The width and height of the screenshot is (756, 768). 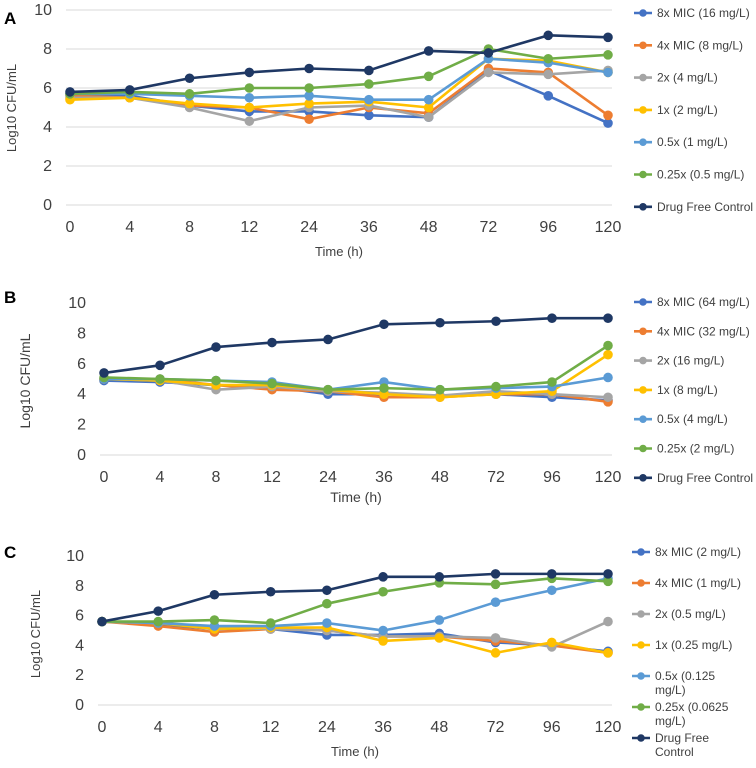 What do you see at coordinates (703, 331) in the screenshot?
I see `legend-label: 4x MIC (32 mg/L)` at bounding box center [703, 331].